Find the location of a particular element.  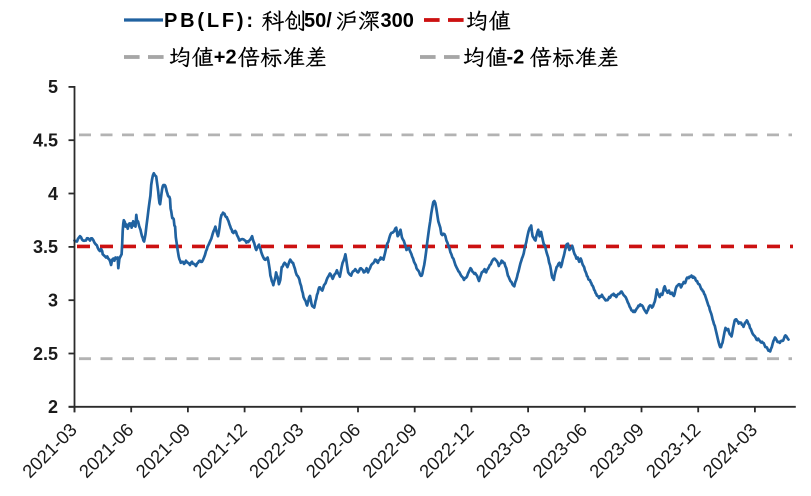

svg-text: 3.5 is located at coordinates (45, 247).